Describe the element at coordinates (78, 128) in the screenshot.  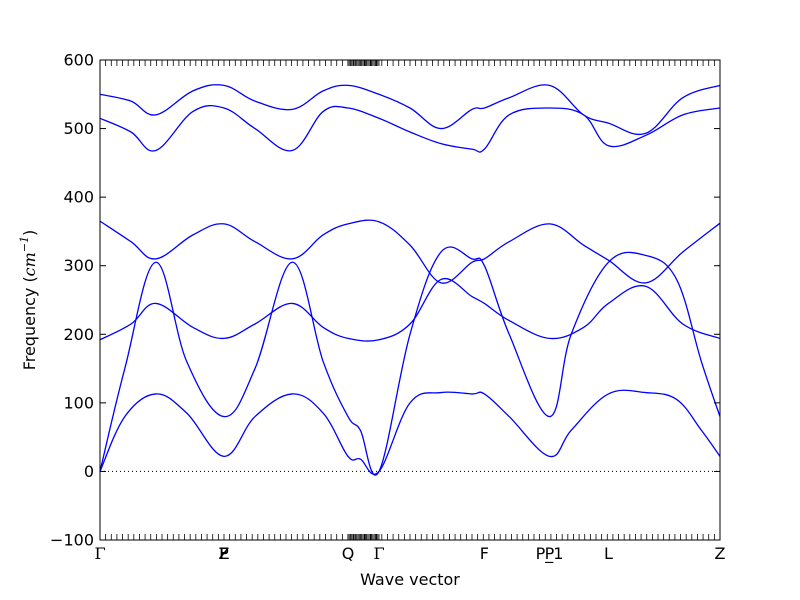
I see `y-tick-label-7: 500` at that location.